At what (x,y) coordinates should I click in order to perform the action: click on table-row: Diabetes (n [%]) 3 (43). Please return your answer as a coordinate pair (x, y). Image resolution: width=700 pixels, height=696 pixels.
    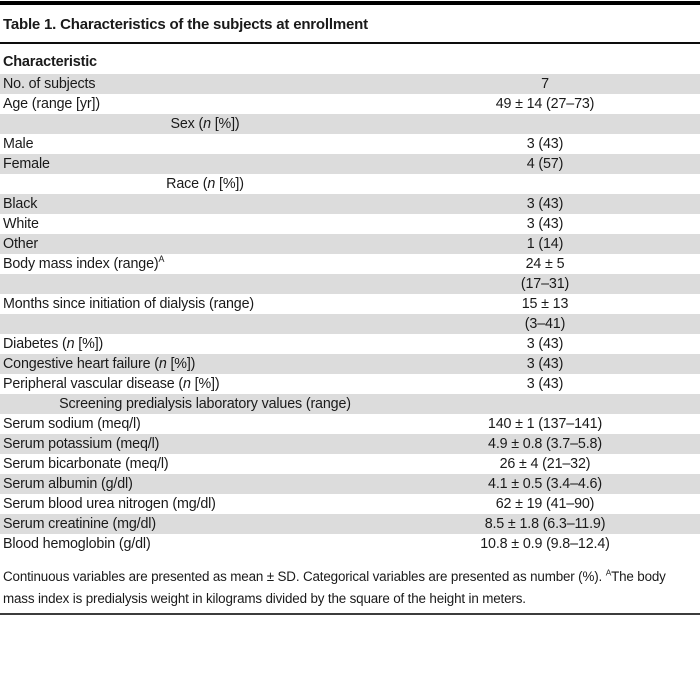
    Looking at the image, I should click on (350, 344).